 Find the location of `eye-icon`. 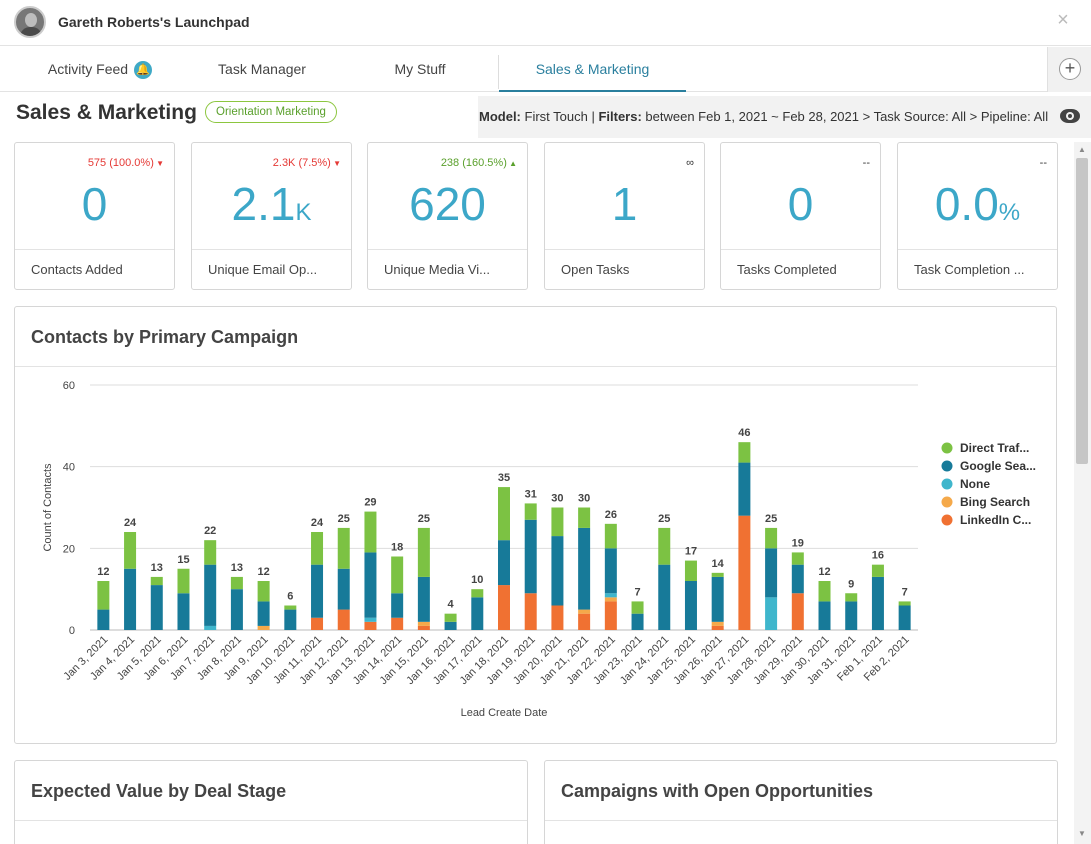

eye-icon is located at coordinates (1070, 116).